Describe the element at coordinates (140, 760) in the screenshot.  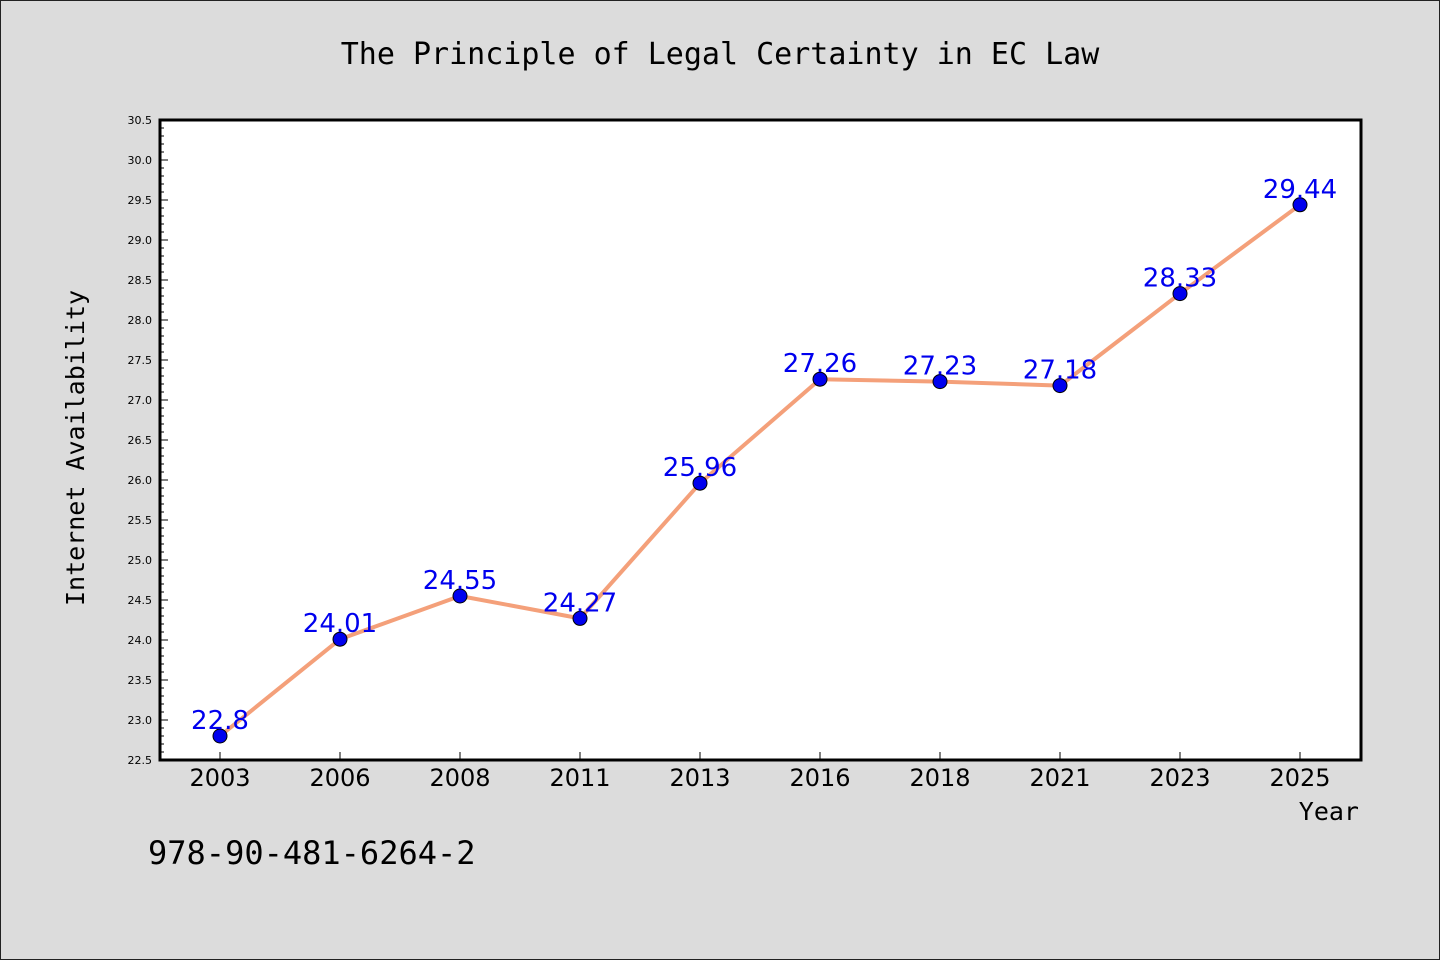
I see `y-tick-label: 22.5` at that location.